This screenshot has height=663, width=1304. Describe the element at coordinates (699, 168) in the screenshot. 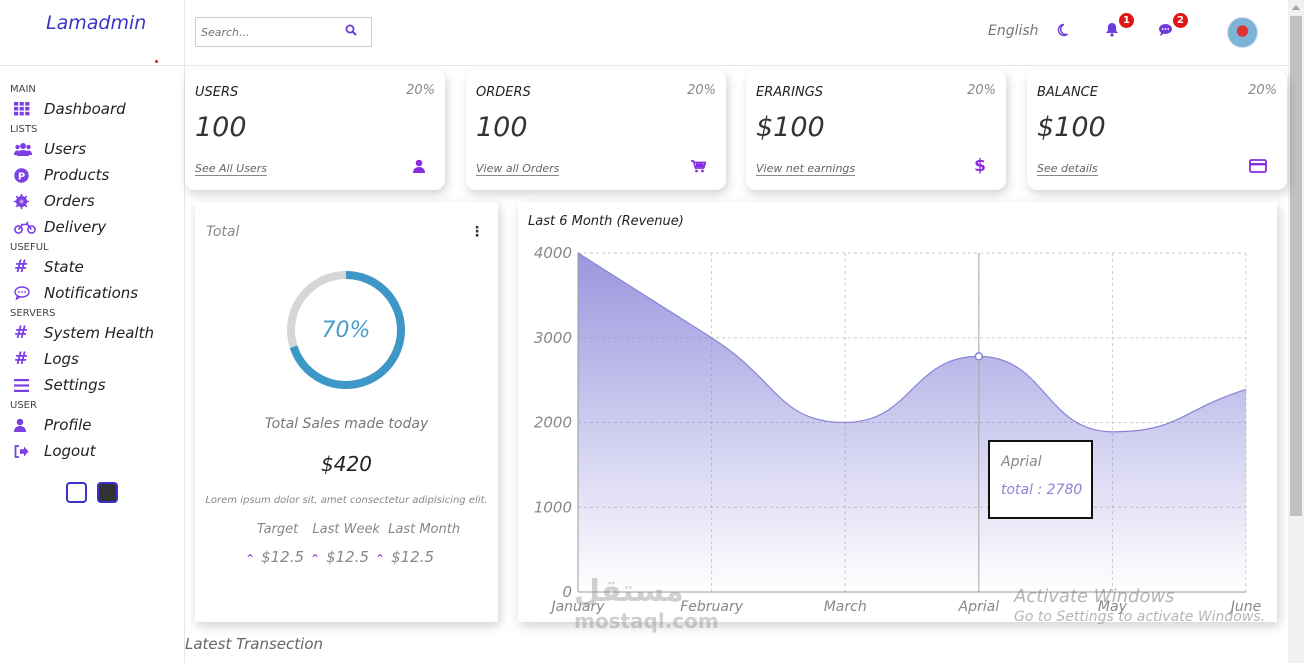

I see `cart-icon` at that location.